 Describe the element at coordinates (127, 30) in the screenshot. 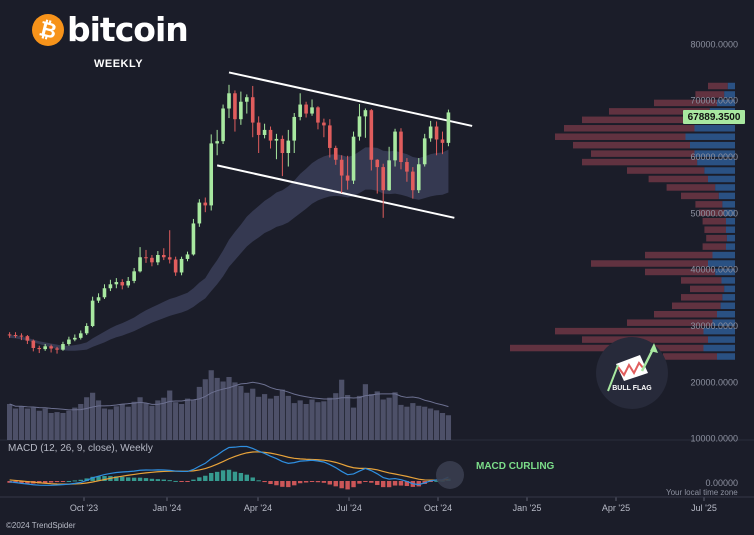

I see `logo-text: bitcoin` at that location.